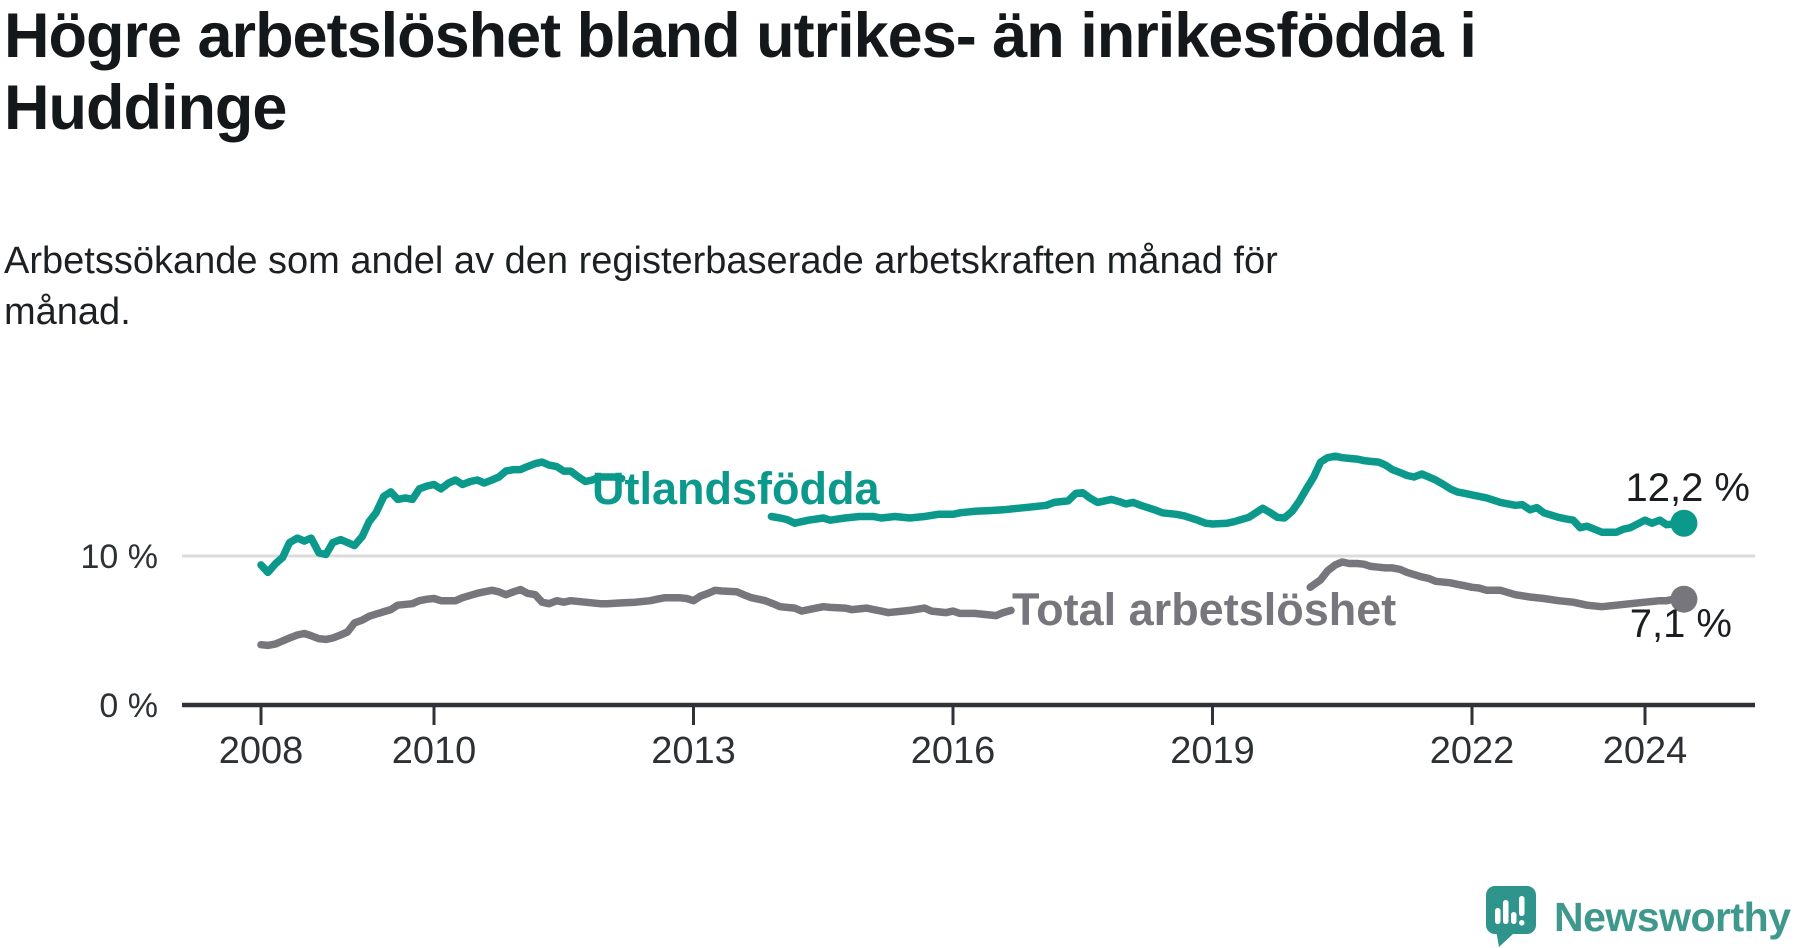 The image size is (1800, 948). I want to click on svg-text: 10 %, so click(120, 557).